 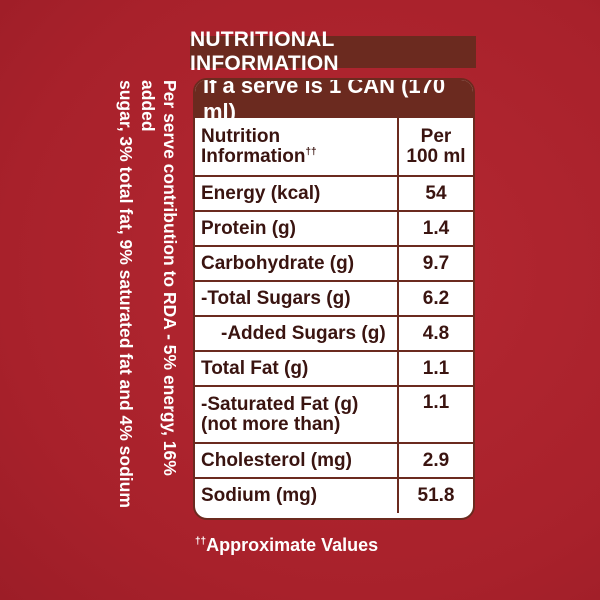 I want to click on table-row: -Saturated Fat (g) (not more than) 1.1, so click(x=334, y=415).